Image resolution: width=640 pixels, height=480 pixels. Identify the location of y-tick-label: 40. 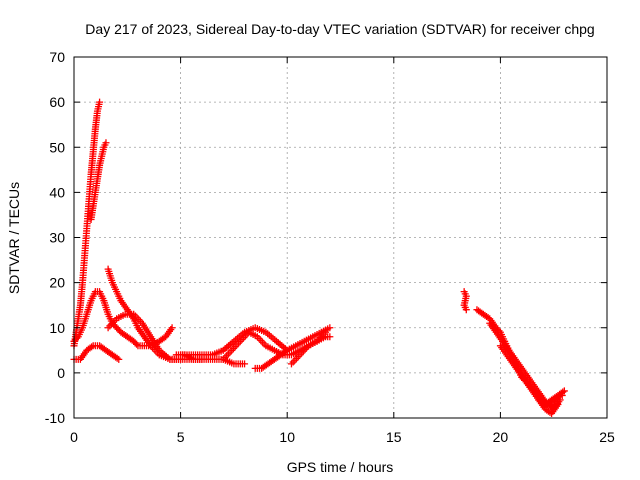
(57, 192).